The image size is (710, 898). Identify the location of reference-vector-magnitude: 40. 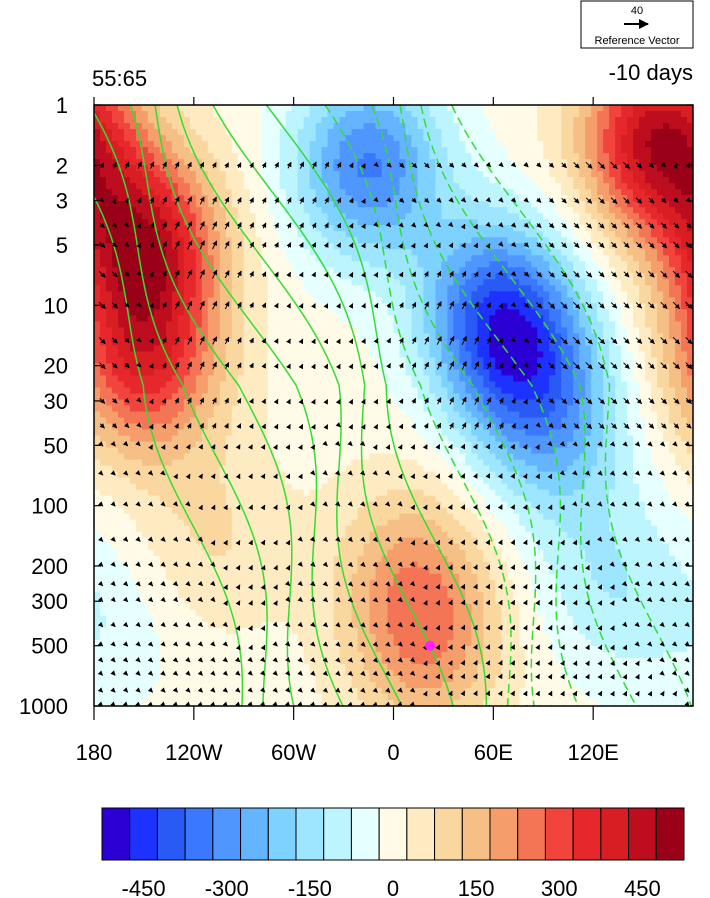
(637, 11).